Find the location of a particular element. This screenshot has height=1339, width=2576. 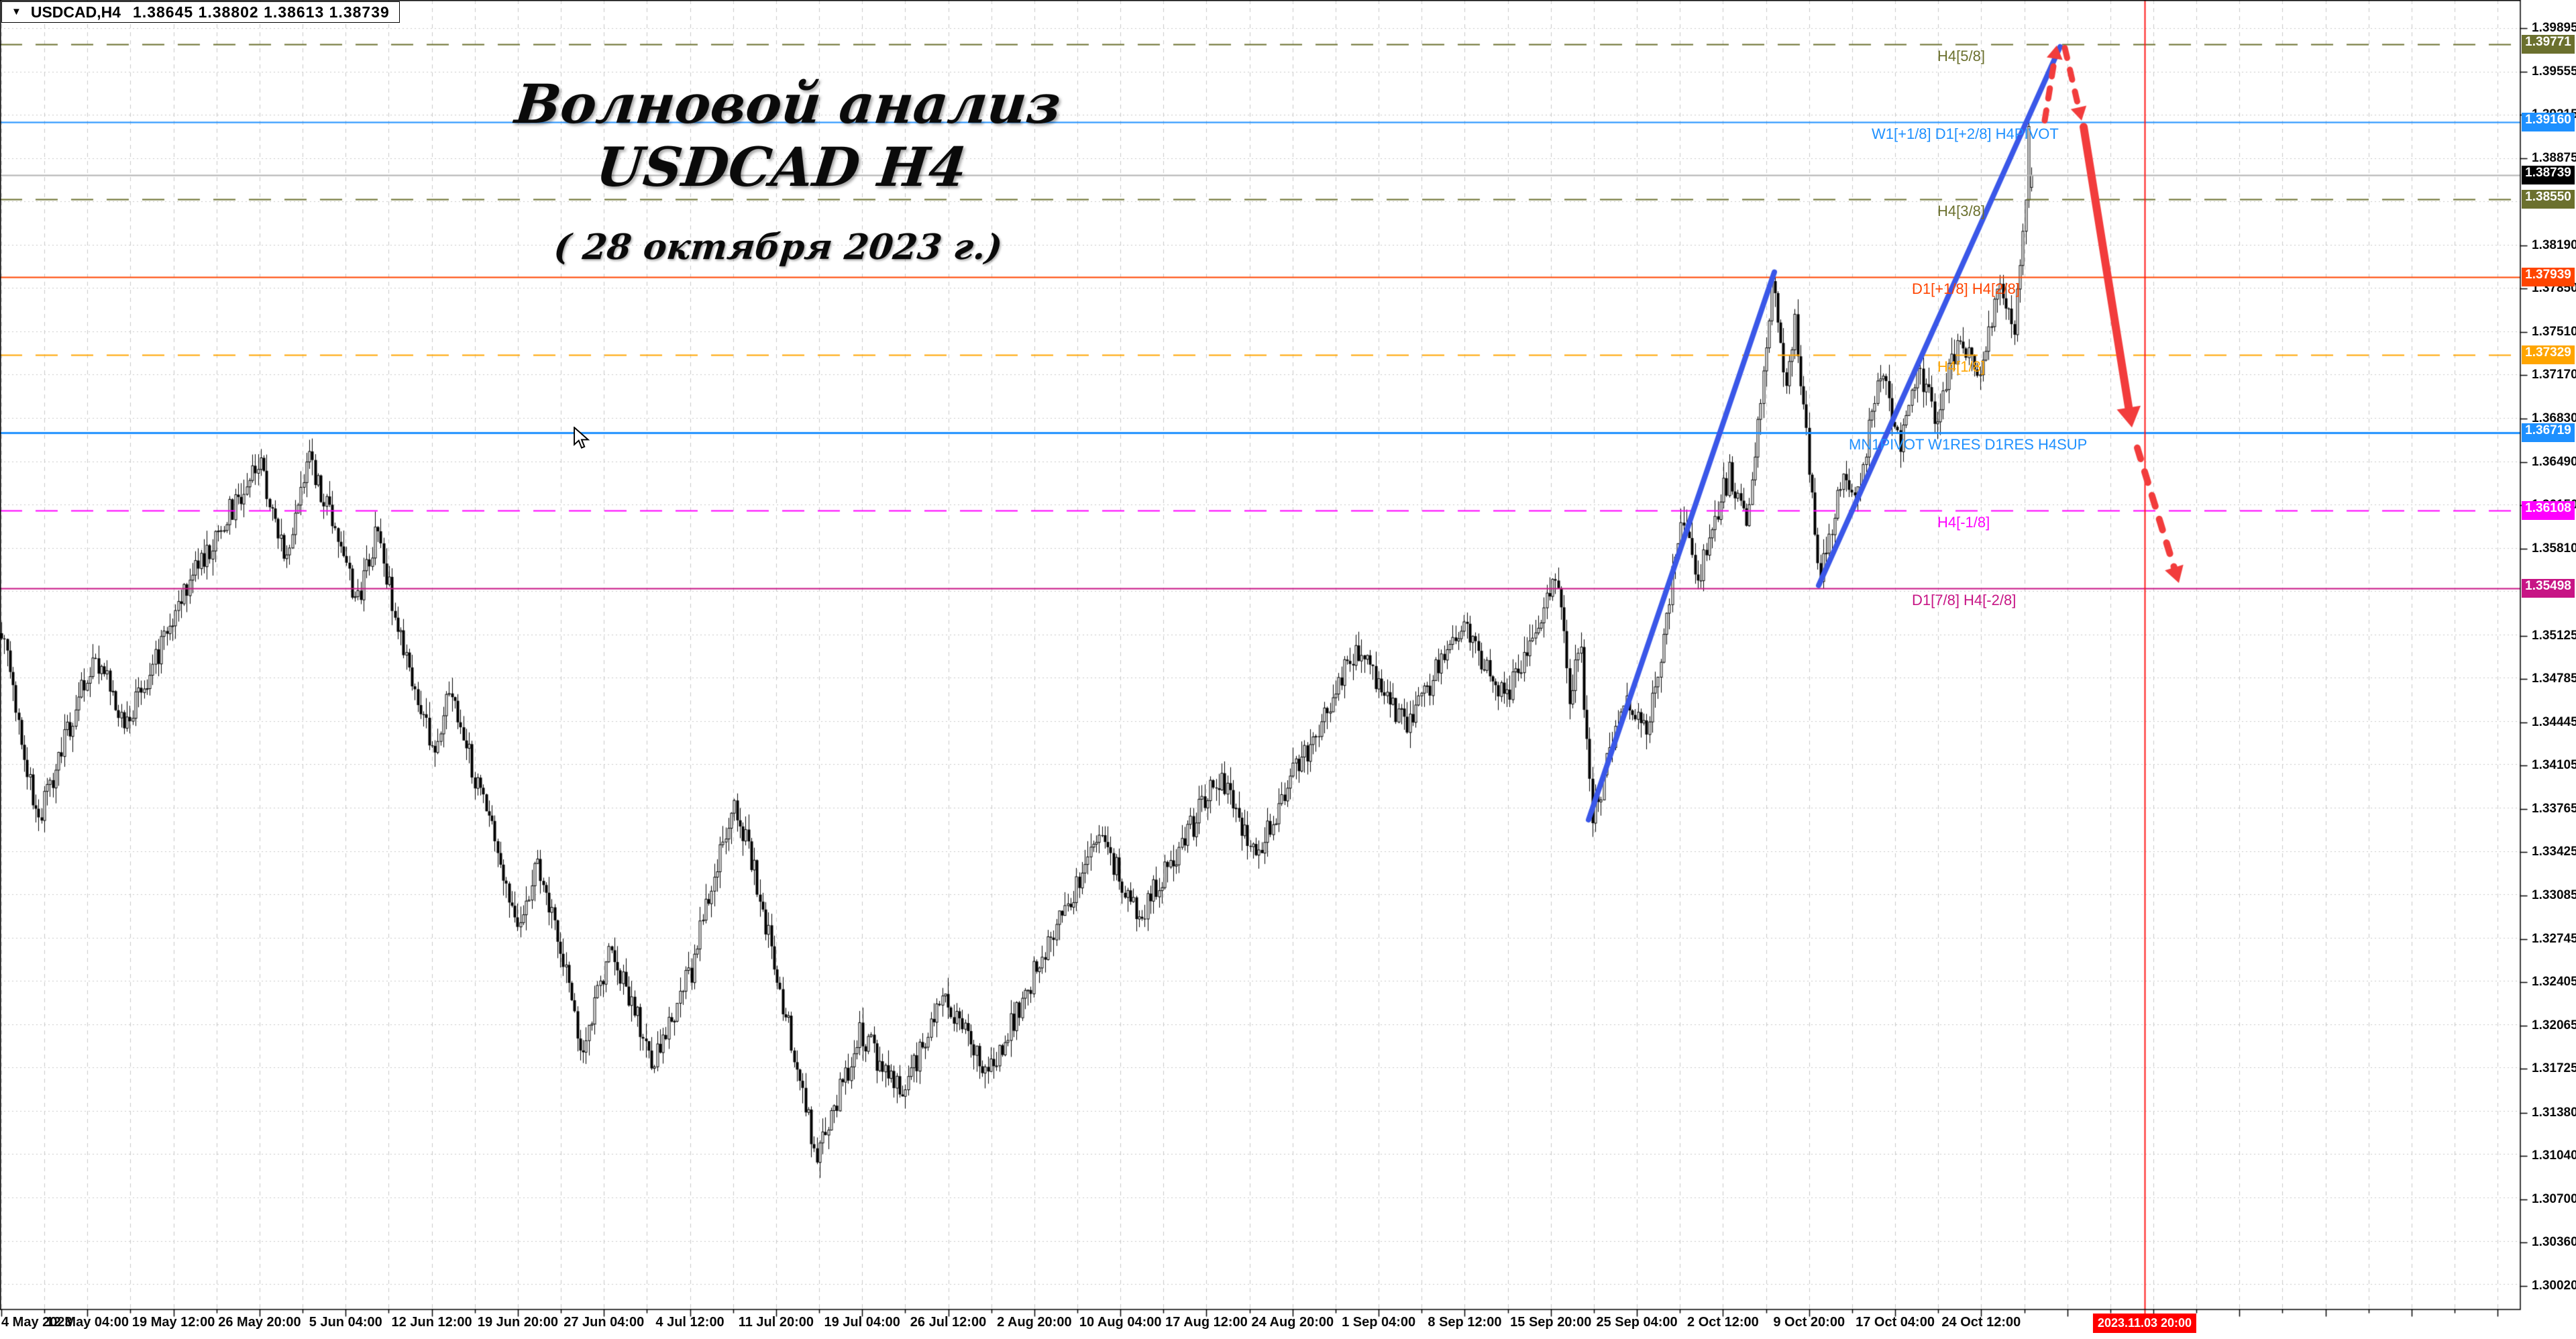

price-tick-label: 1.35125 is located at coordinates (2554, 635).